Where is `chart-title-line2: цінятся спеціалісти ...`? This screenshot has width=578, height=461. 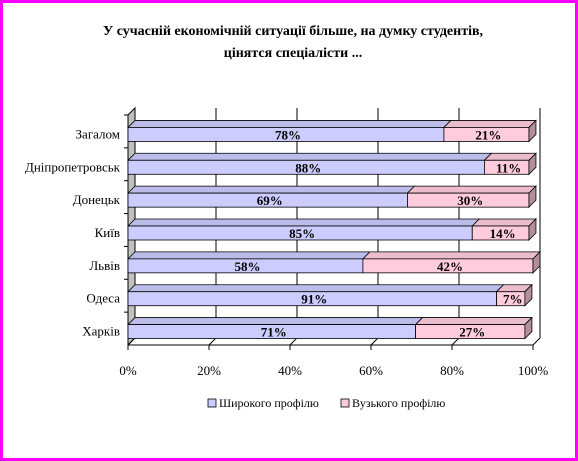 chart-title-line2: цінятся спеціалісти ... is located at coordinates (293, 53).